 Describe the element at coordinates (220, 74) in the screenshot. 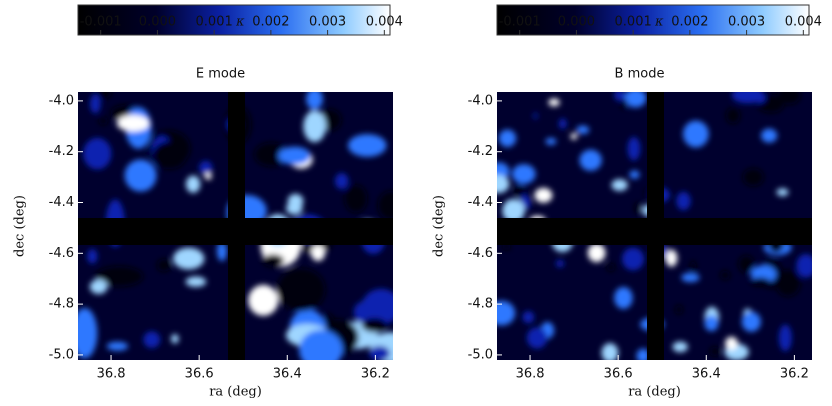

I see `panel-title: E mode` at that location.